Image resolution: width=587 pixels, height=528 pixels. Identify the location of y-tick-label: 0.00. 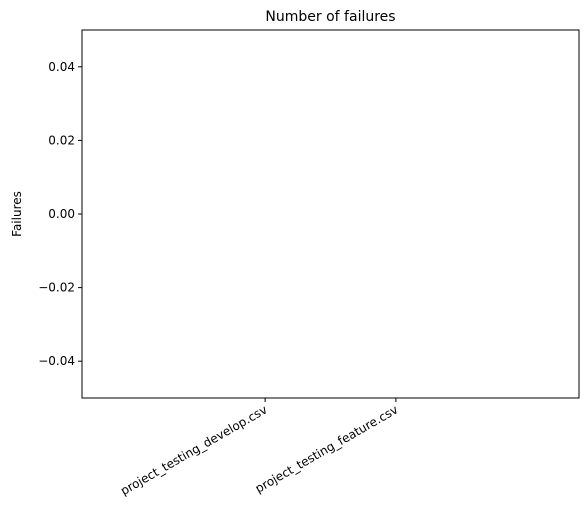
(61, 214).